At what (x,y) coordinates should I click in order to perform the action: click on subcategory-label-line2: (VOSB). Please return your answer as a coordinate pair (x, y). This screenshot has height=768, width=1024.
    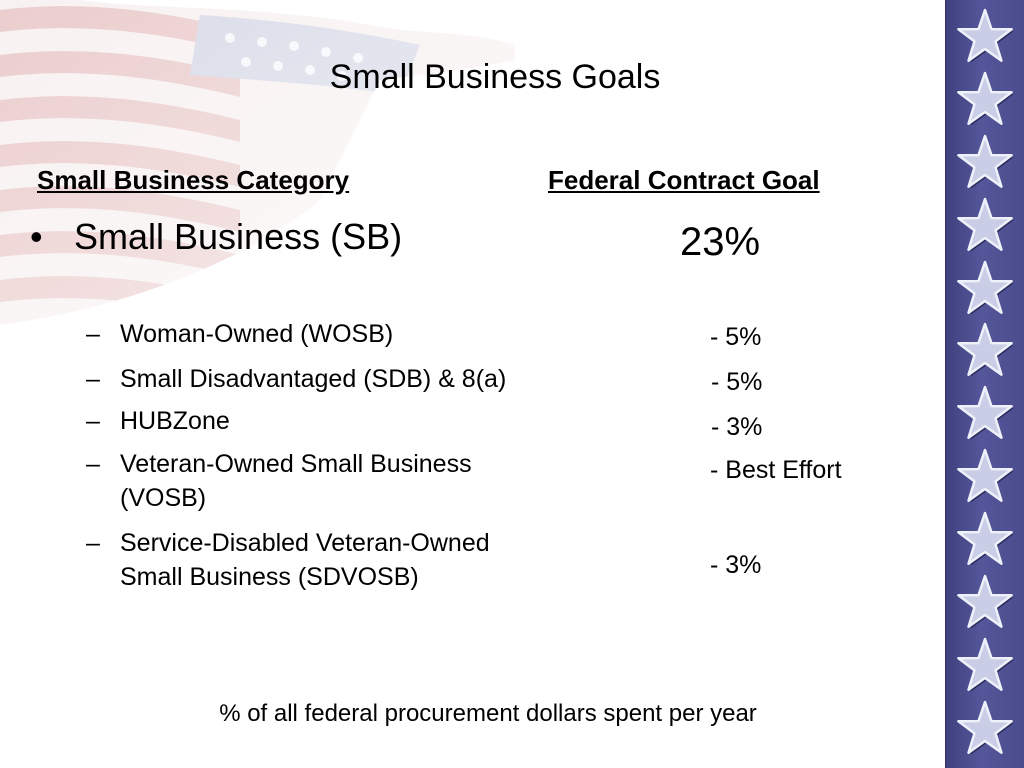
    Looking at the image, I should click on (163, 498).